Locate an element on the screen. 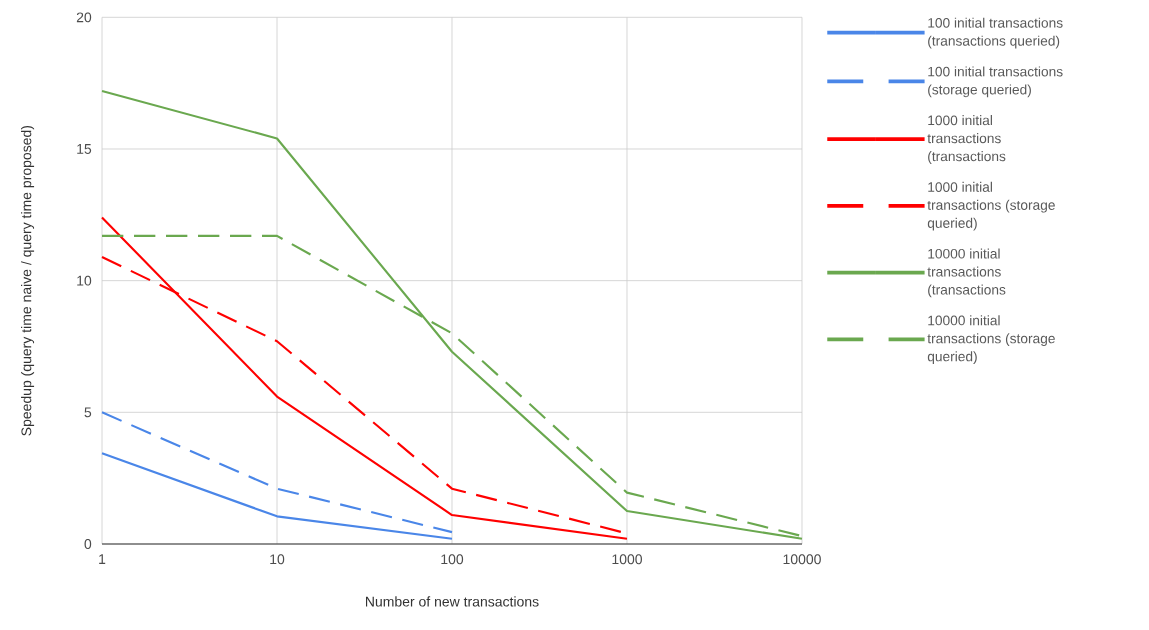  legend-label: 100 initial transactions (storage queried) is located at coordinates (995, 82).